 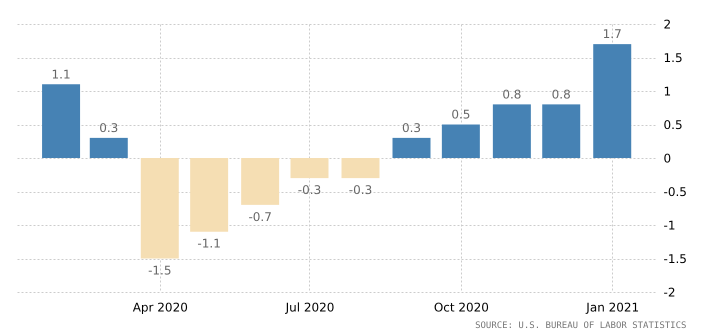 I want to click on source-note: SOURCE: U.S. BUREAU OF LABOR STATISTICS, so click(x=580, y=326).